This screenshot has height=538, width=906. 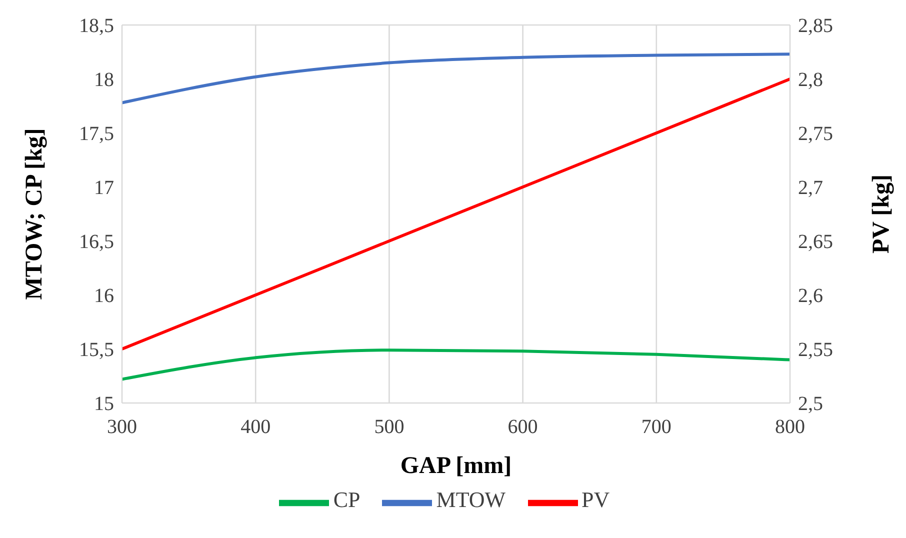 What do you see at coordinates (815, 134) in the screenshot?
I see `y2-tick-label: 2,75` at bounding box center [815, 134].